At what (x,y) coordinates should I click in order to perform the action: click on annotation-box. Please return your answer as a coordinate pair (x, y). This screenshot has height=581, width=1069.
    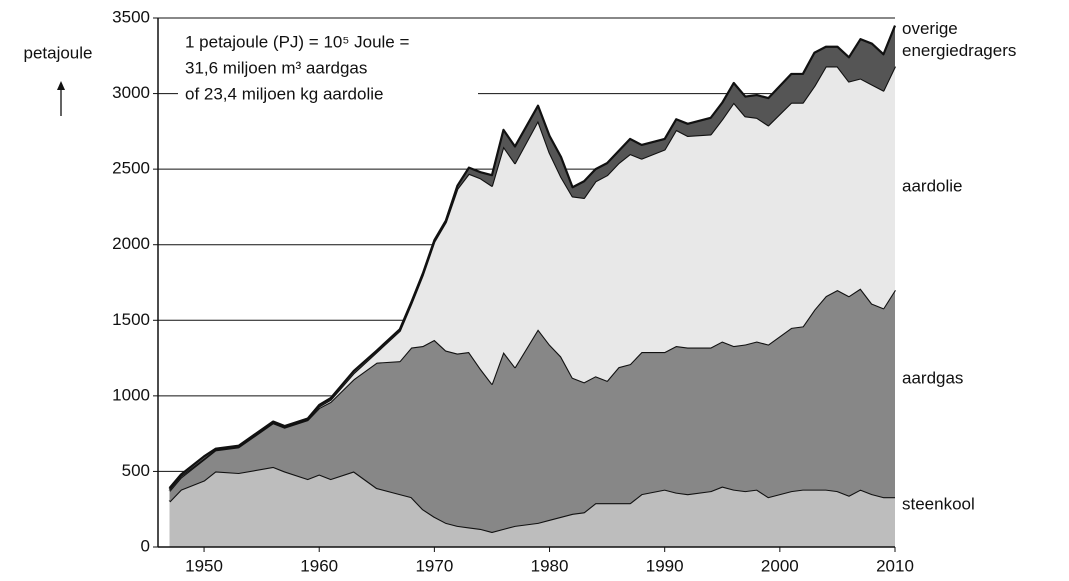
    Looking at the image, I should click on (328, 66).